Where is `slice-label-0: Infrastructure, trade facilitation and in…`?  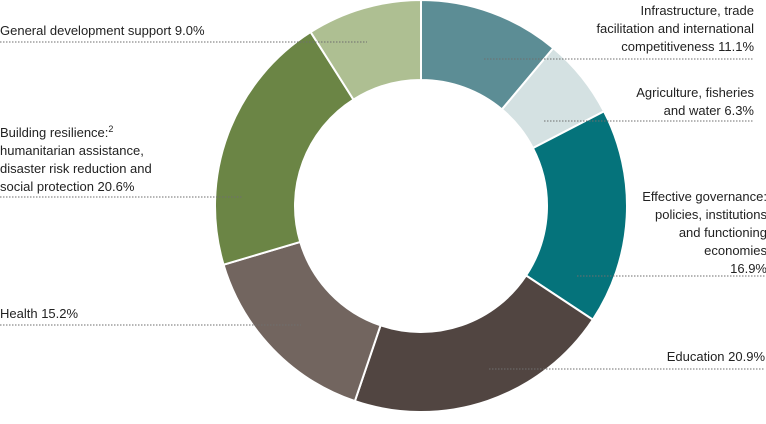
slice-label-0: Infrastructure, trade facilitation and in… is located at coordinates (675, 28).